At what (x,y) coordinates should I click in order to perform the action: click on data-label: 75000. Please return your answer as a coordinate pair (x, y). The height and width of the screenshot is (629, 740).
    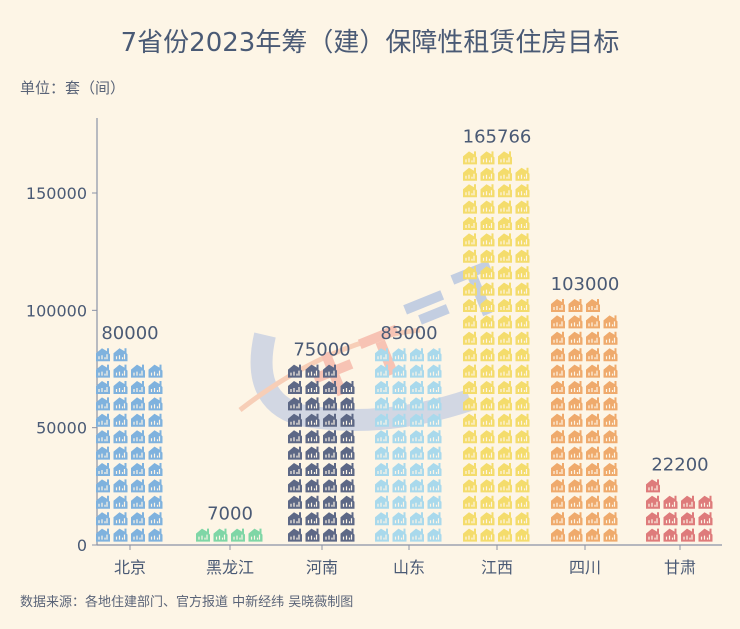
    Looking at the image, I should click on (321, 350).